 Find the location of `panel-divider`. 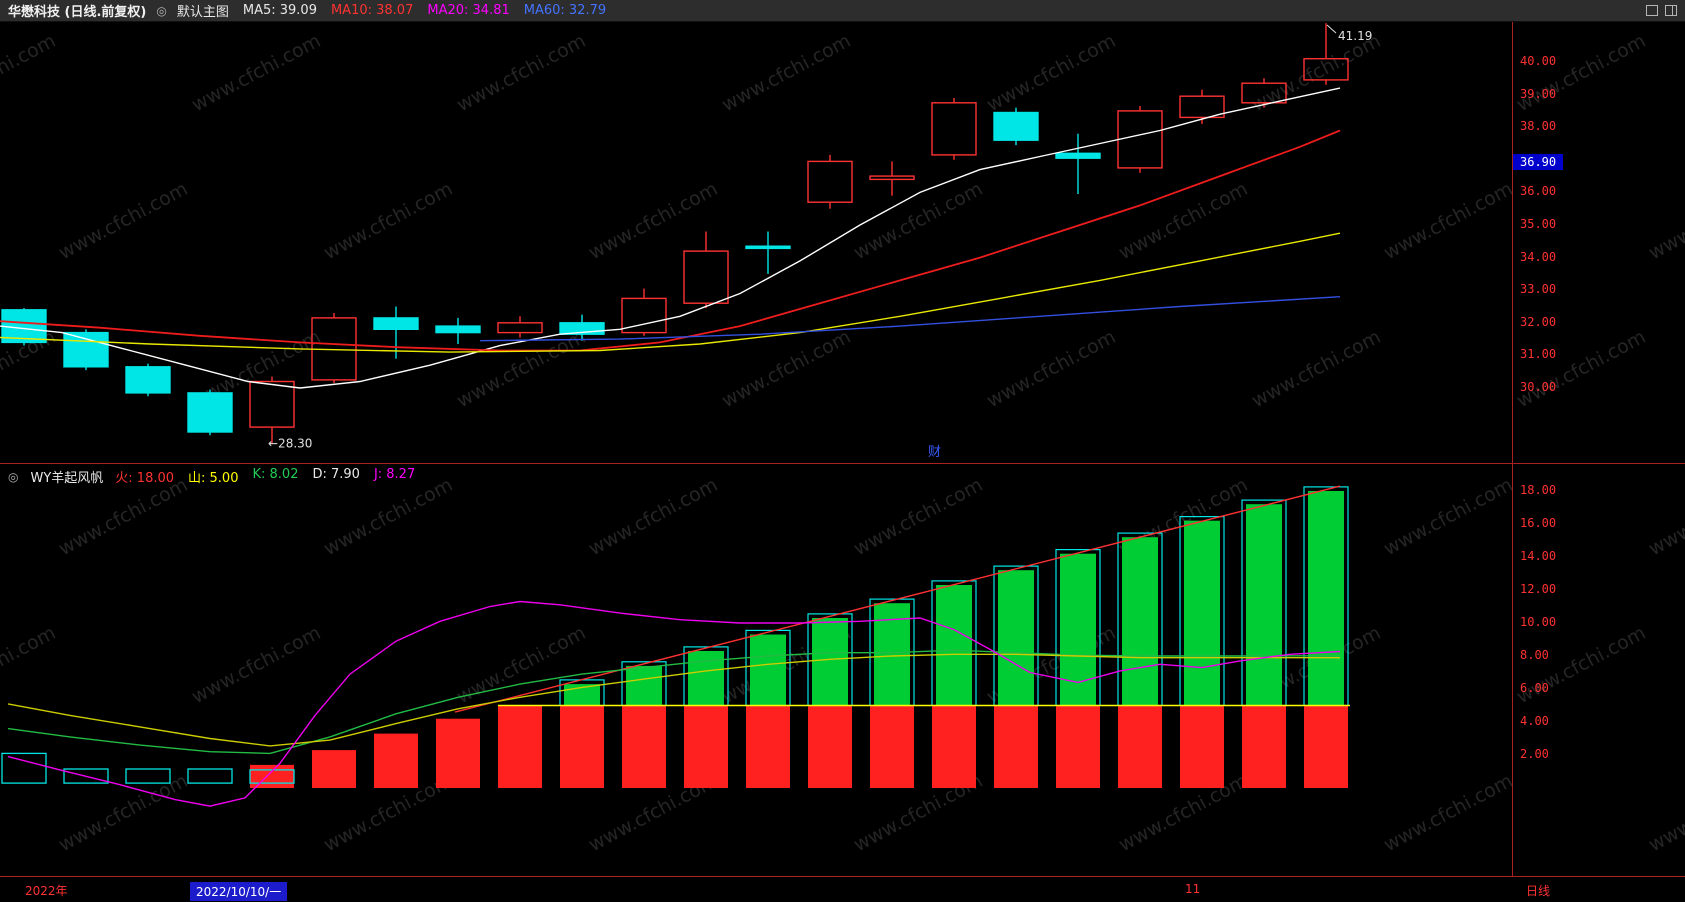

panel-divider is located at coordinates (842, 463).